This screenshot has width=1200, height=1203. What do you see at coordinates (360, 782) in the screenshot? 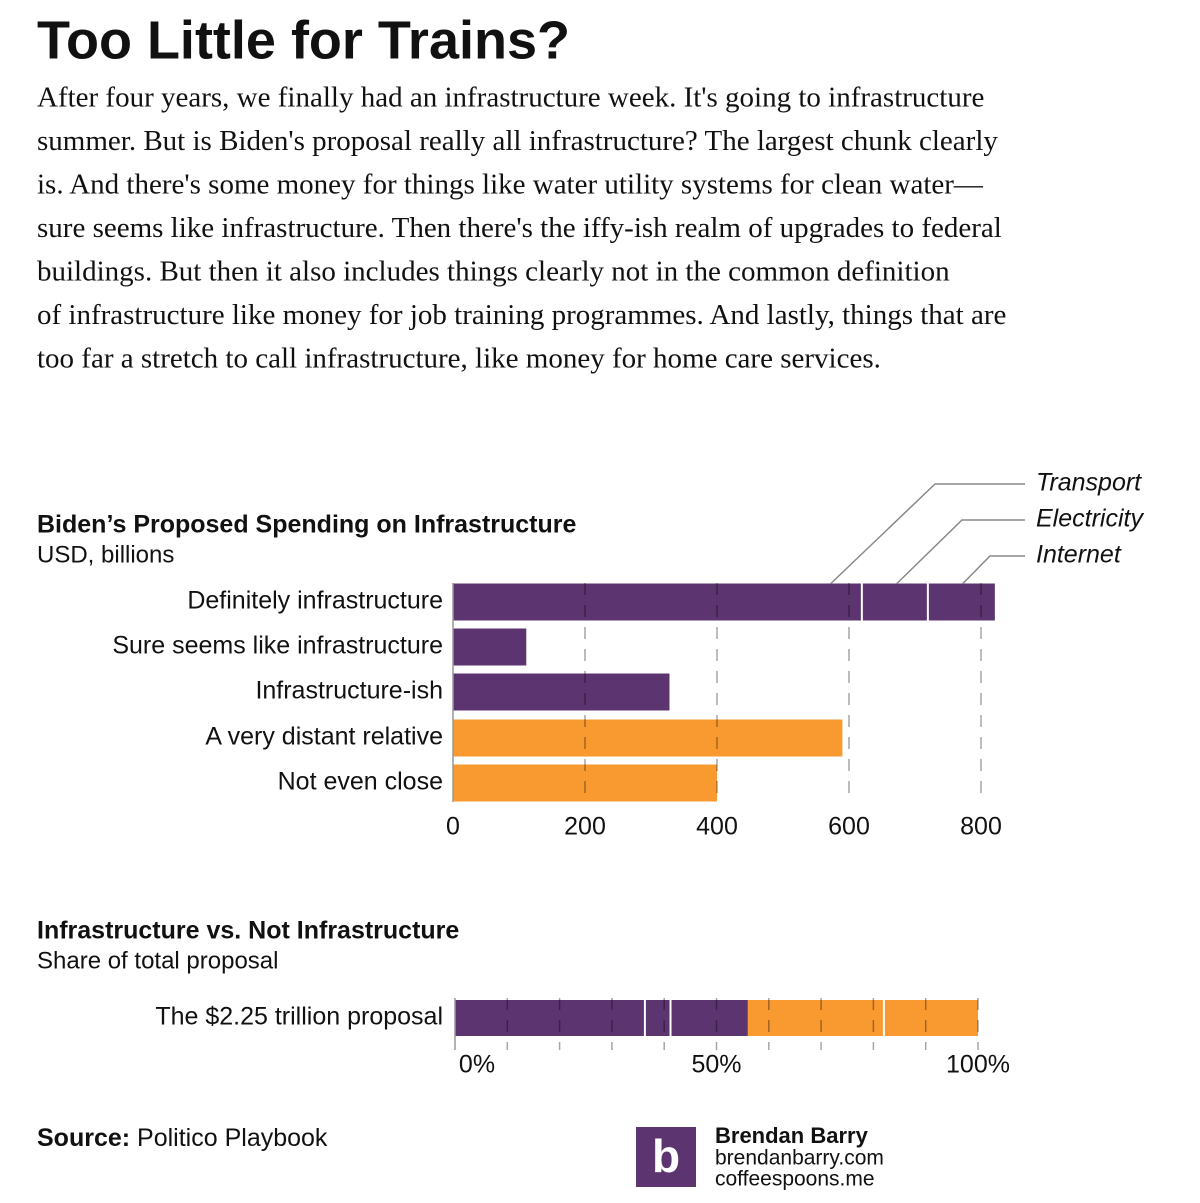
I see `category-label: Not even close` at bounding box center [360, 782].